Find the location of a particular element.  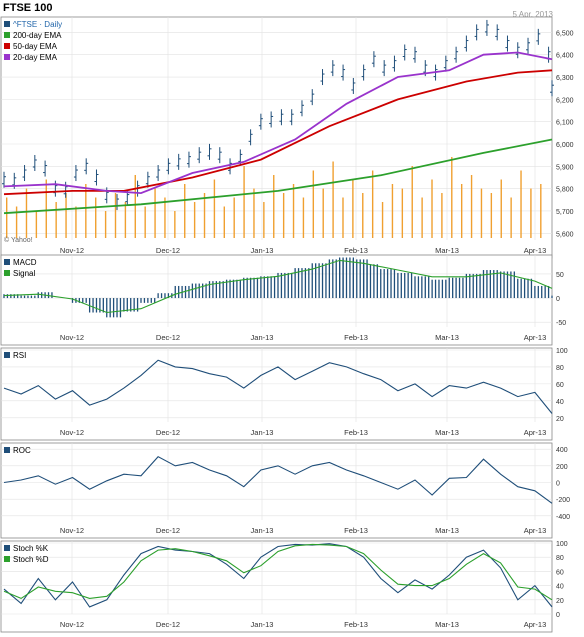

legend-rsi: RSI is located at coordinates (19, 355).